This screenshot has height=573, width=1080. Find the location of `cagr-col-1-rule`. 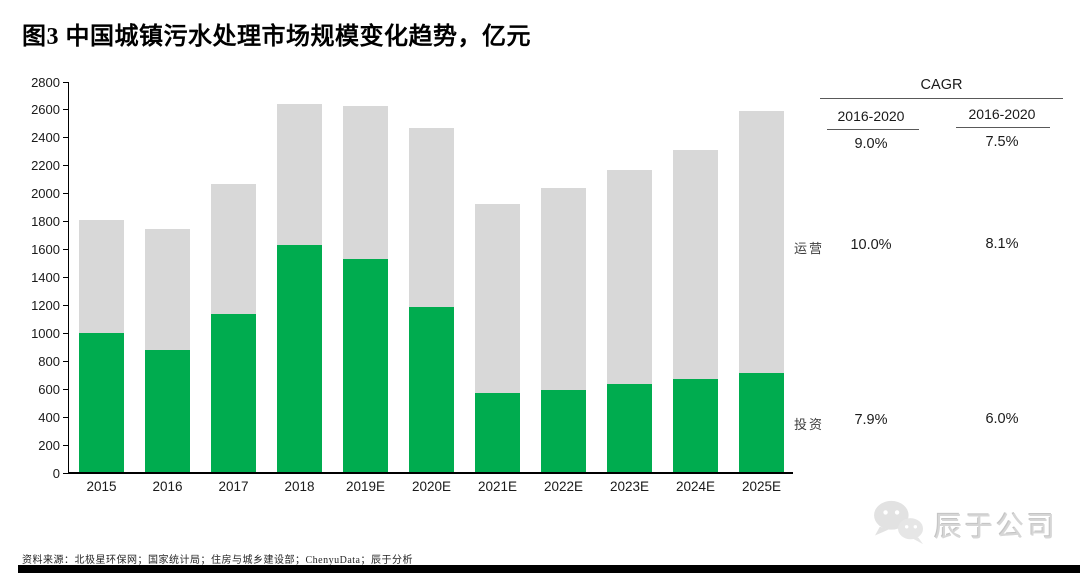

cagr-col-1-rule is located at coordinates (873, 129).